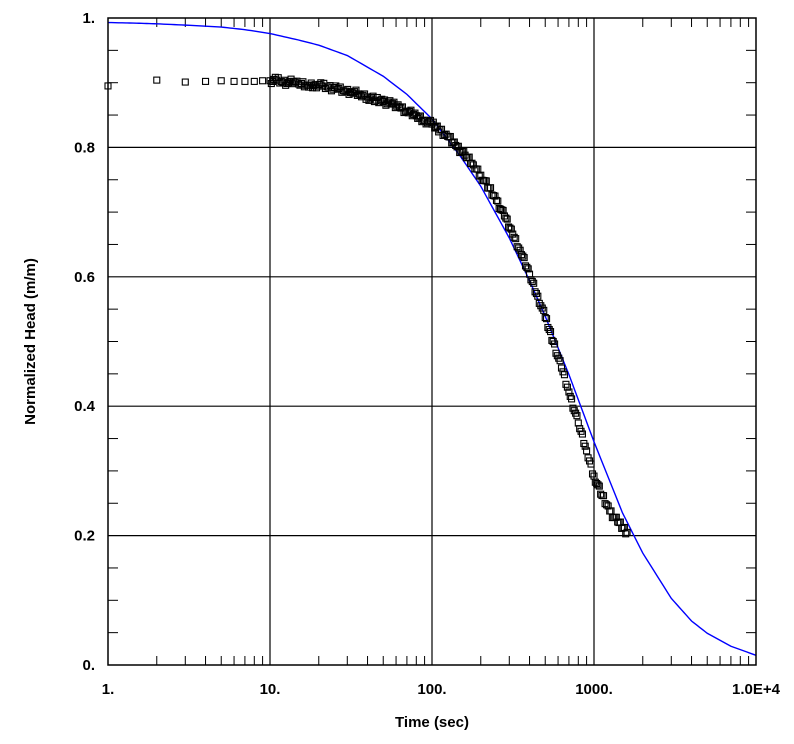 The width and height of the screenshot is (794, 744). I want to click on x-tick-label: 10., so click(270, 689).